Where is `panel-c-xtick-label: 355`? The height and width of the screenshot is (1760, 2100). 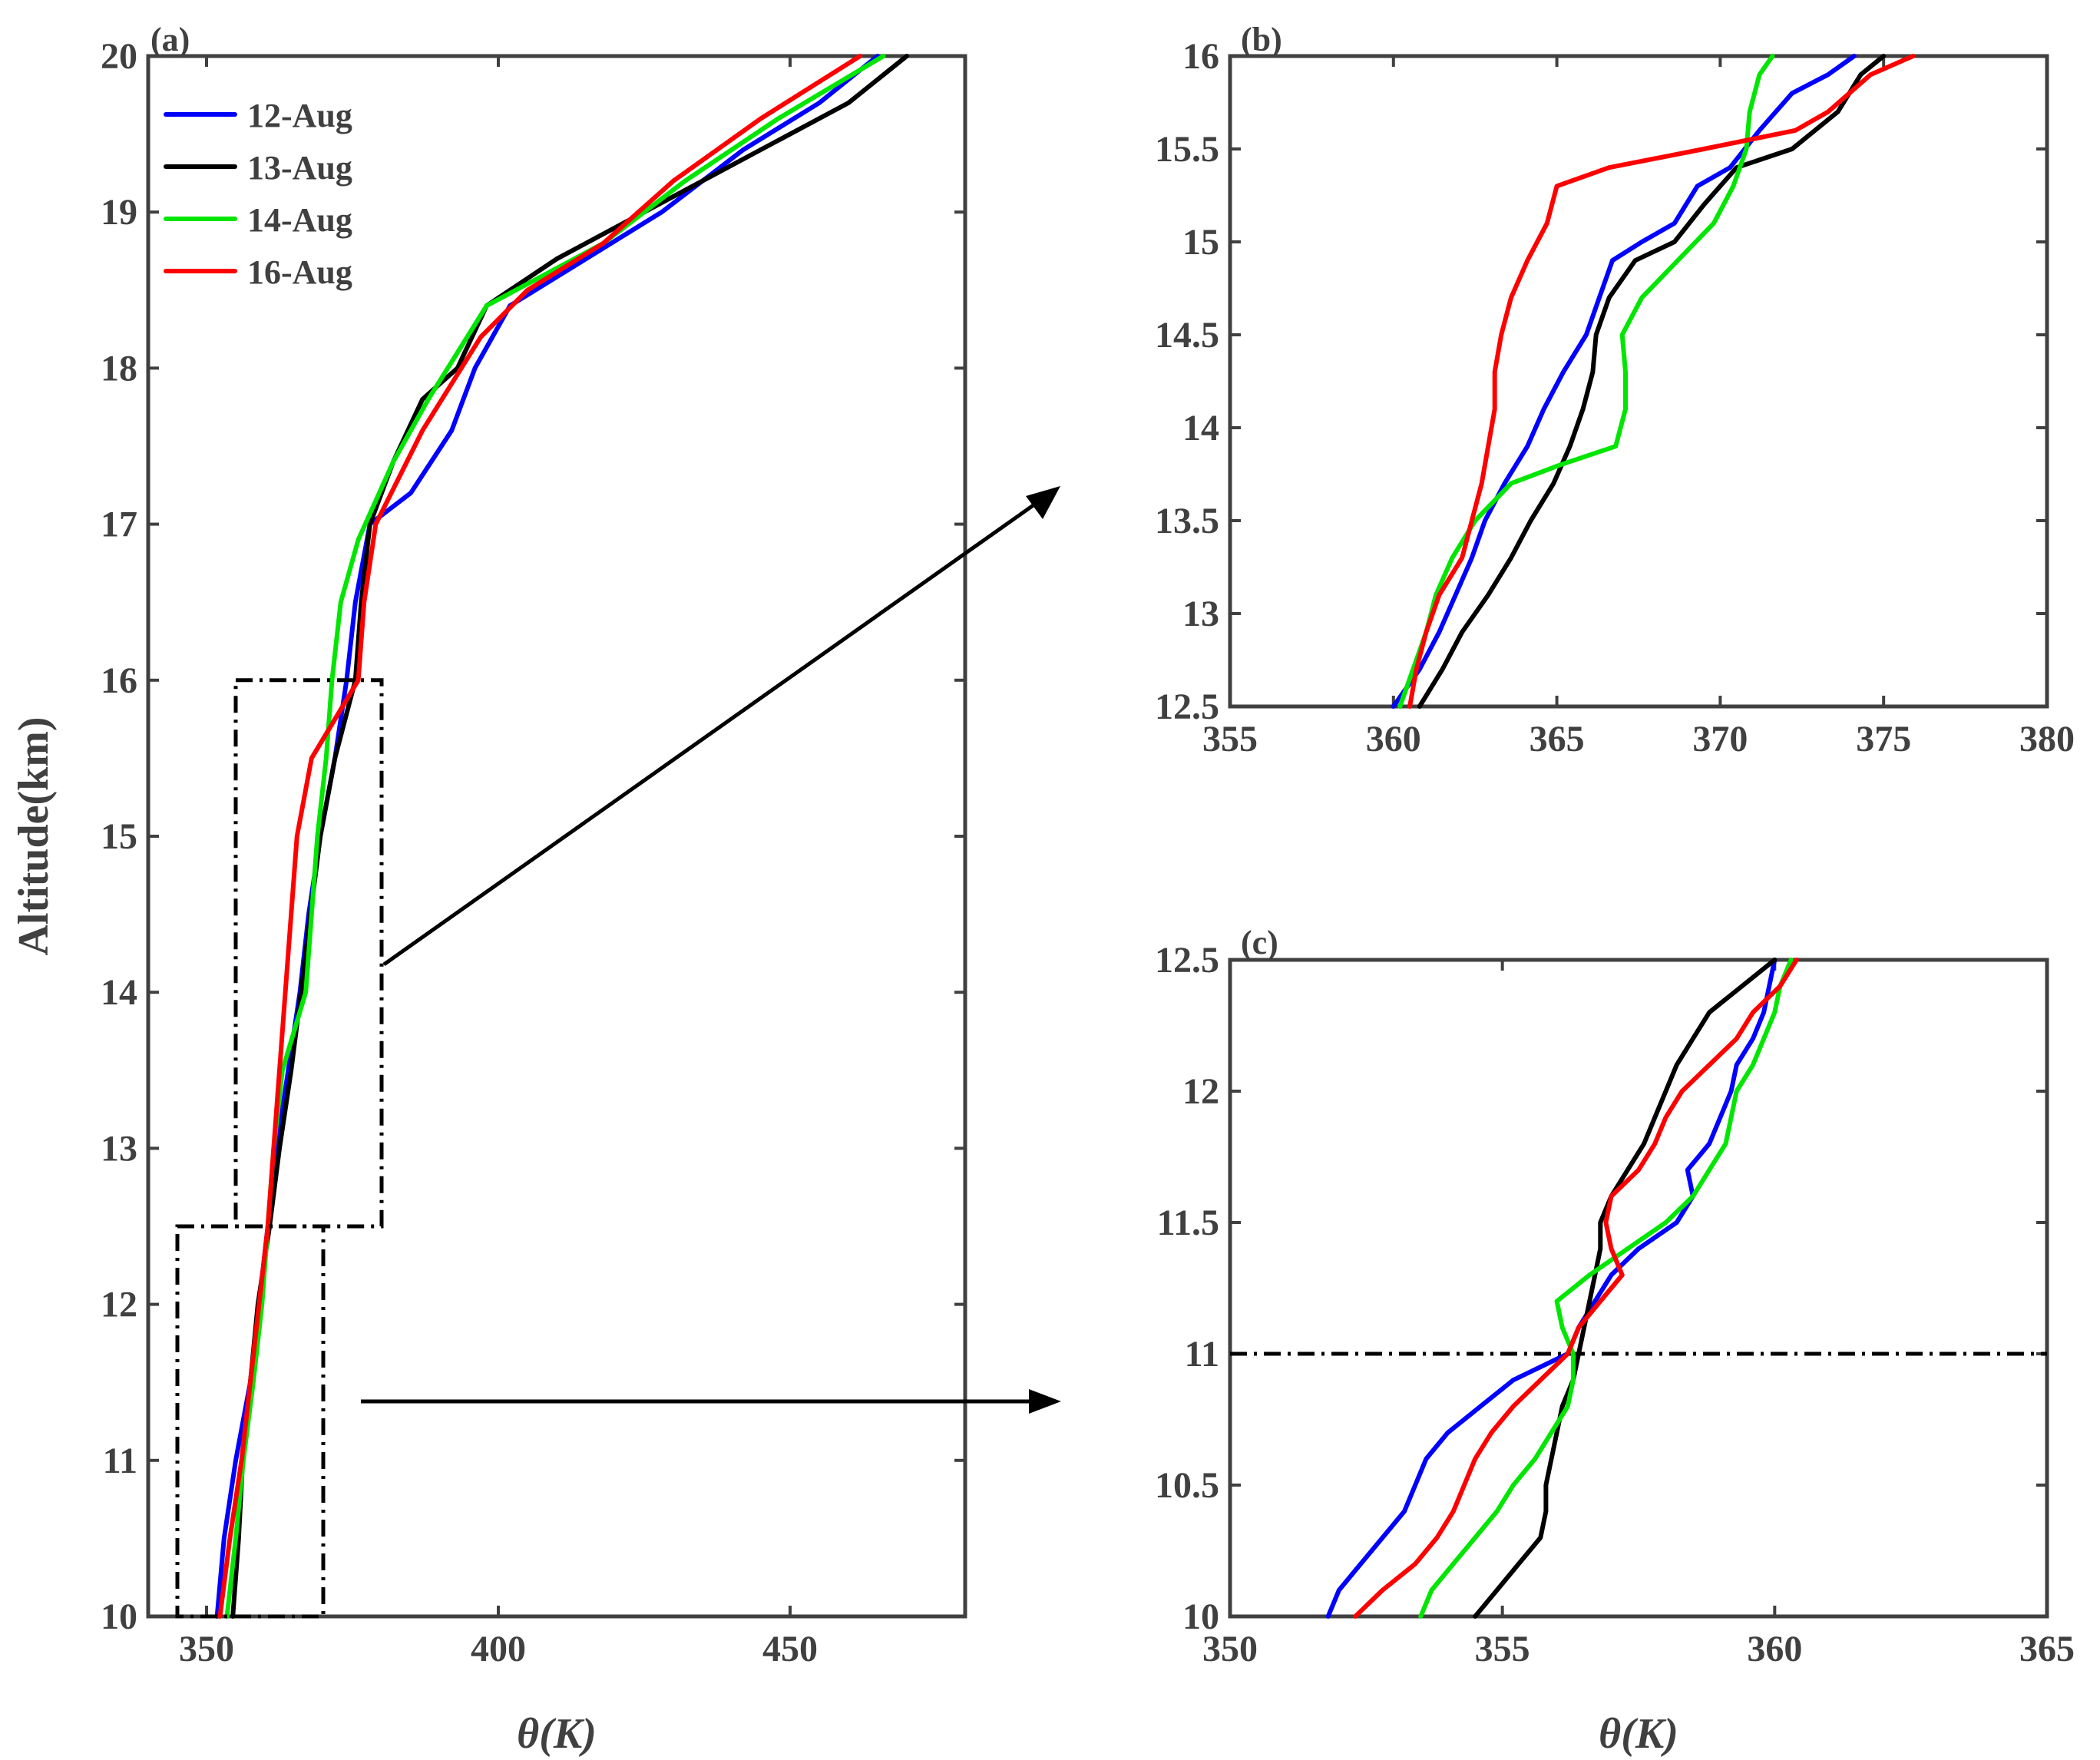 panel-c-xtick-label: 355 is located at coordinates (1502, 1649).